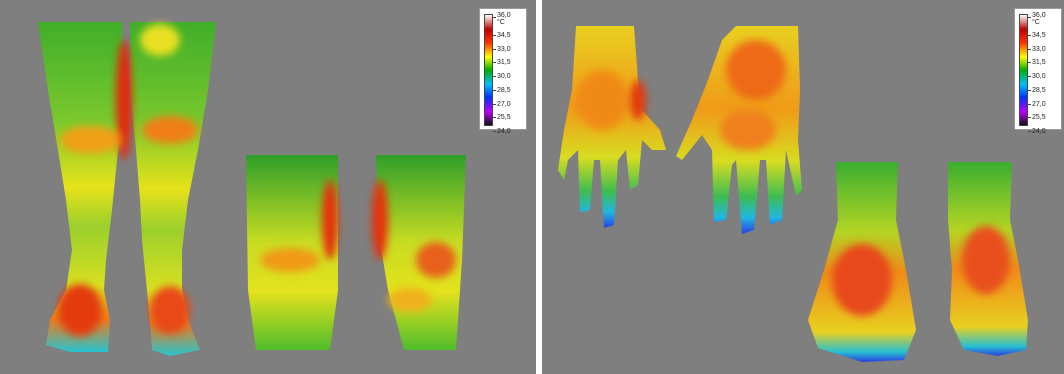  What do you see at coordinates (173, 189) in the screenshot?
I see `right-leg-shape` at bounding box center [173, 189].